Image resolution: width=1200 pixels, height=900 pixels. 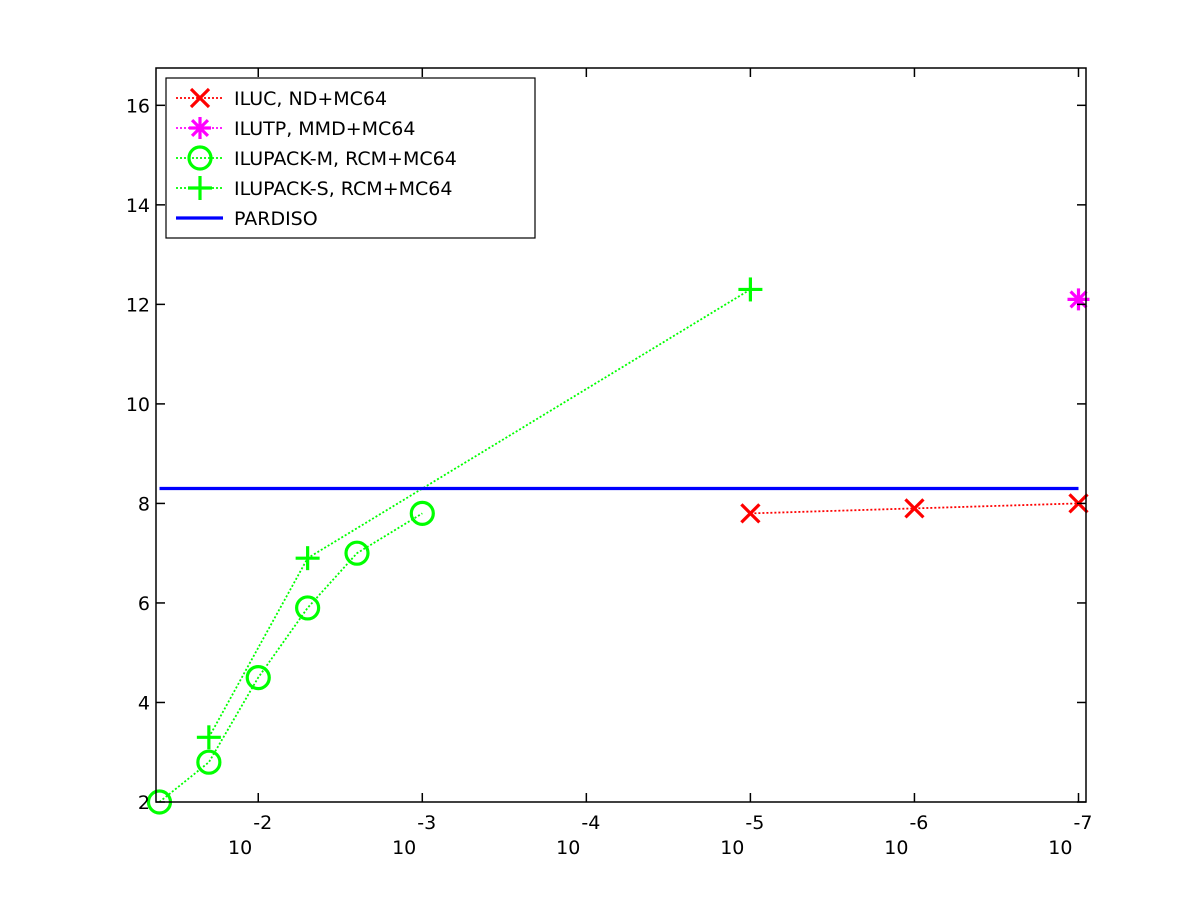 I want to click on y-tick: 14, so click(x=606, y=206).